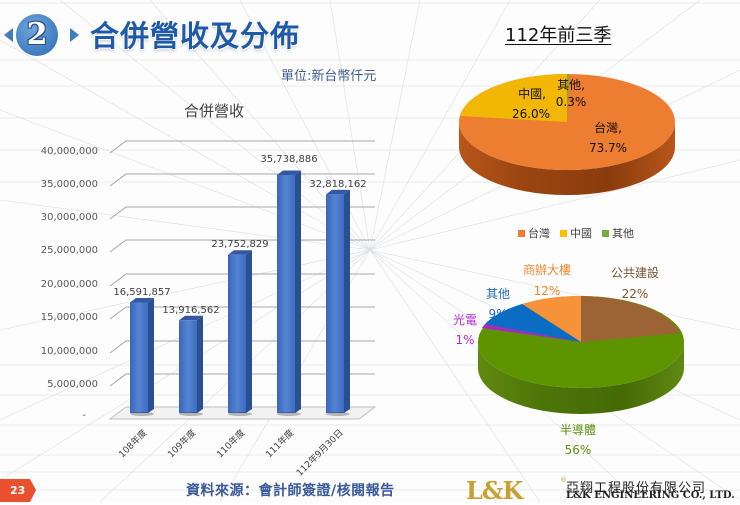  I want to click on company-name-en: L&K ENGINEERING CO., LTD., so click(650, 495).